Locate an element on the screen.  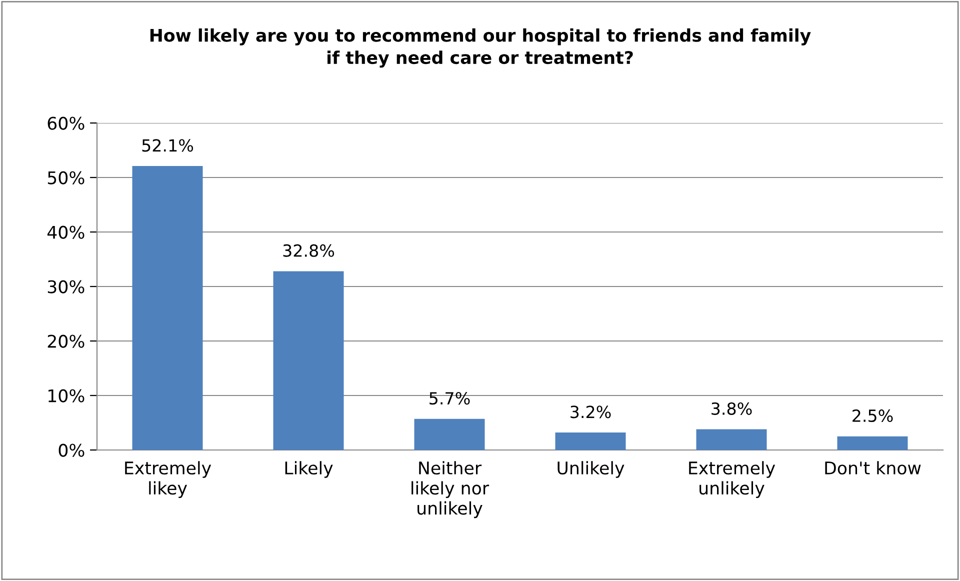
data-label: 3.2% is located at coordinates (590, 412).